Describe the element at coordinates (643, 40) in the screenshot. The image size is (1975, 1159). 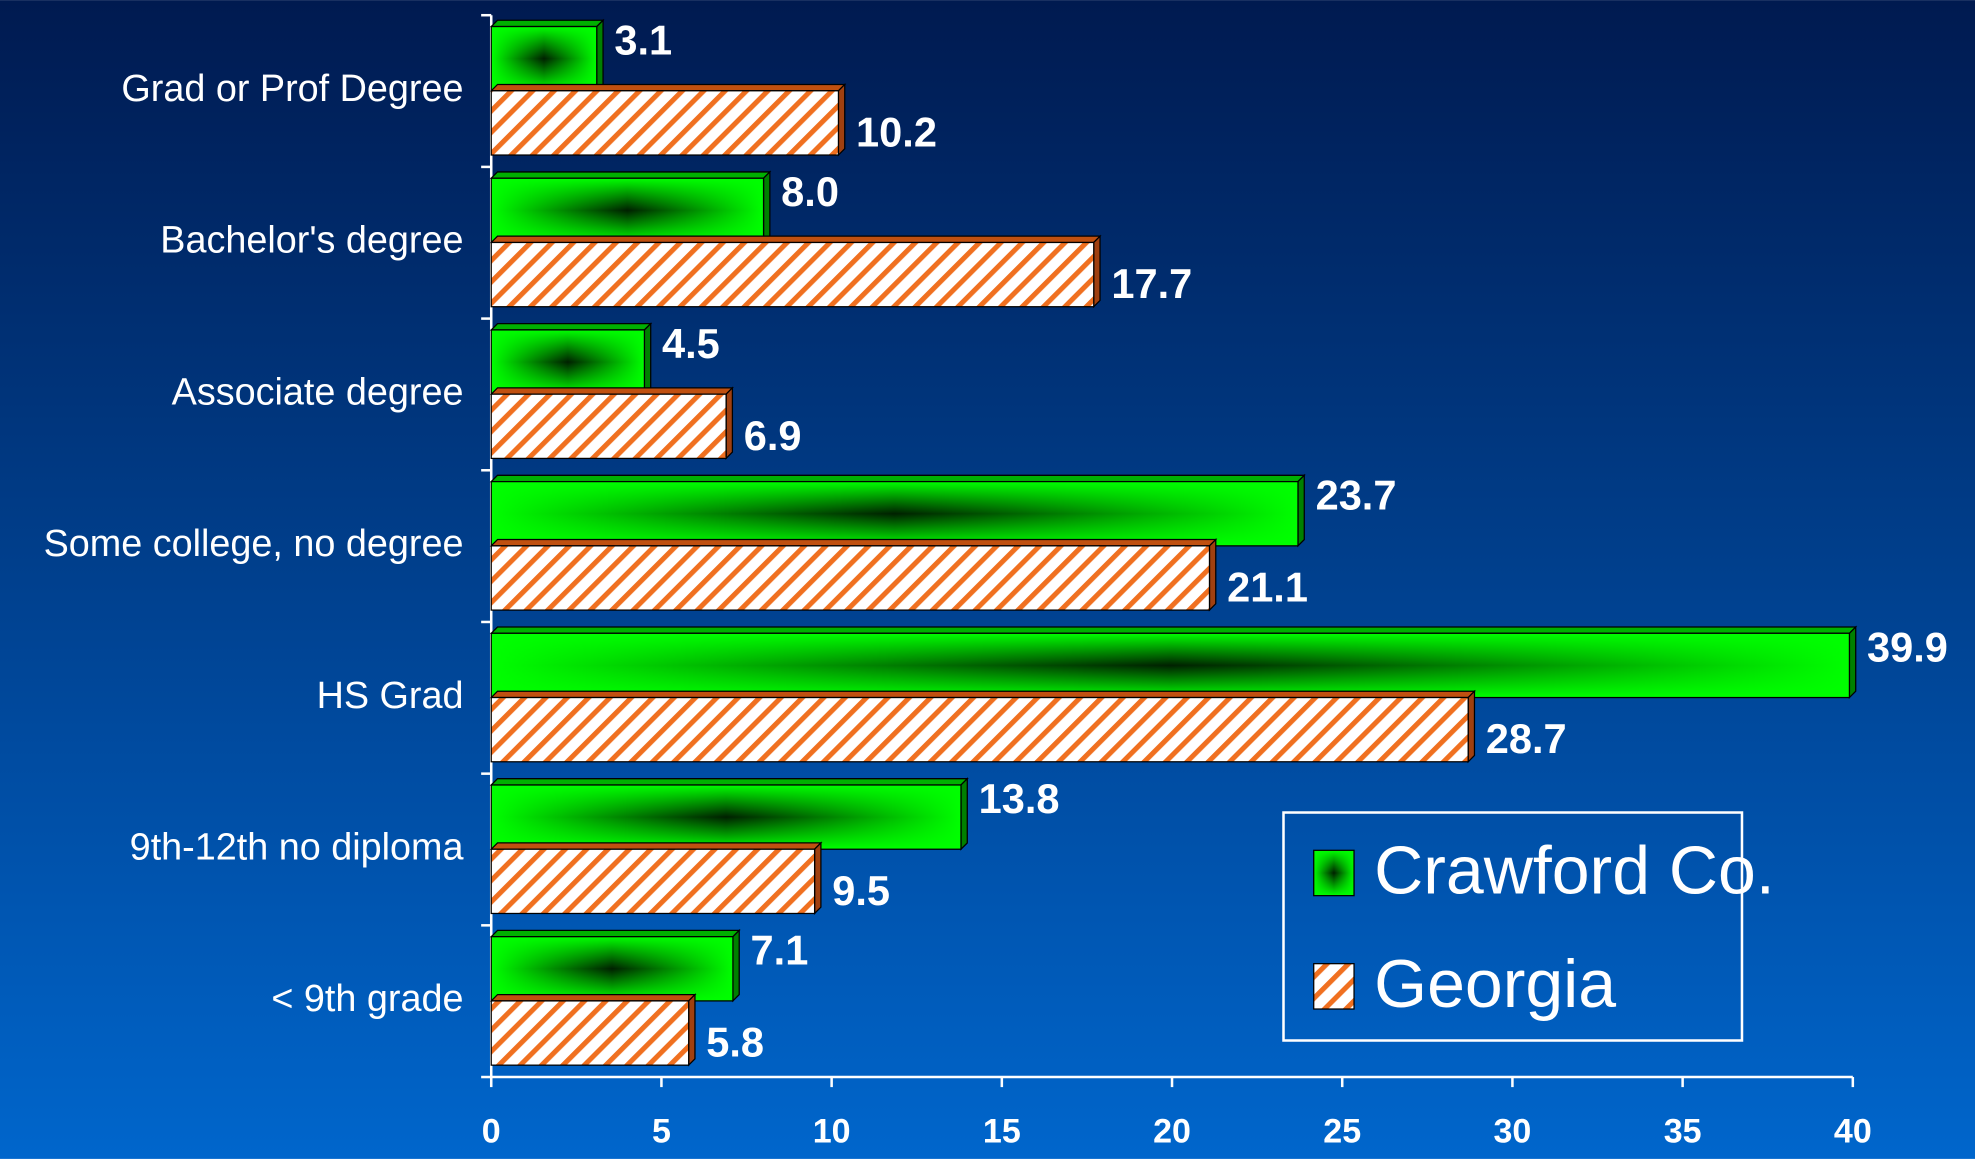
I see `value-label: 3.1` at that location.